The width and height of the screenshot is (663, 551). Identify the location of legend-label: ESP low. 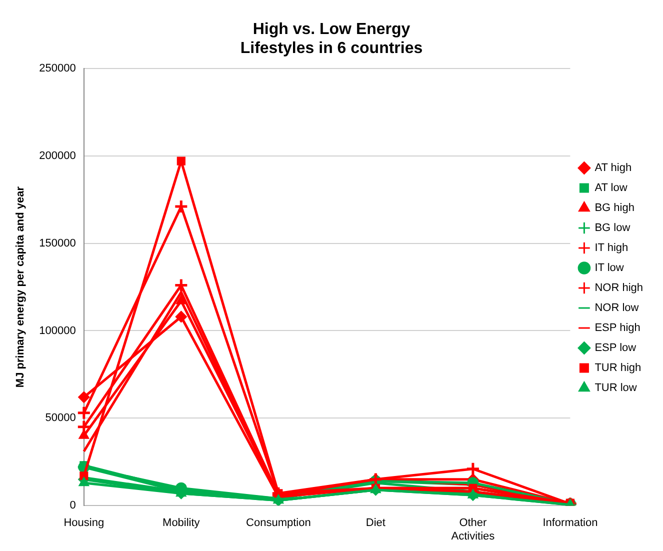
(615, 348).